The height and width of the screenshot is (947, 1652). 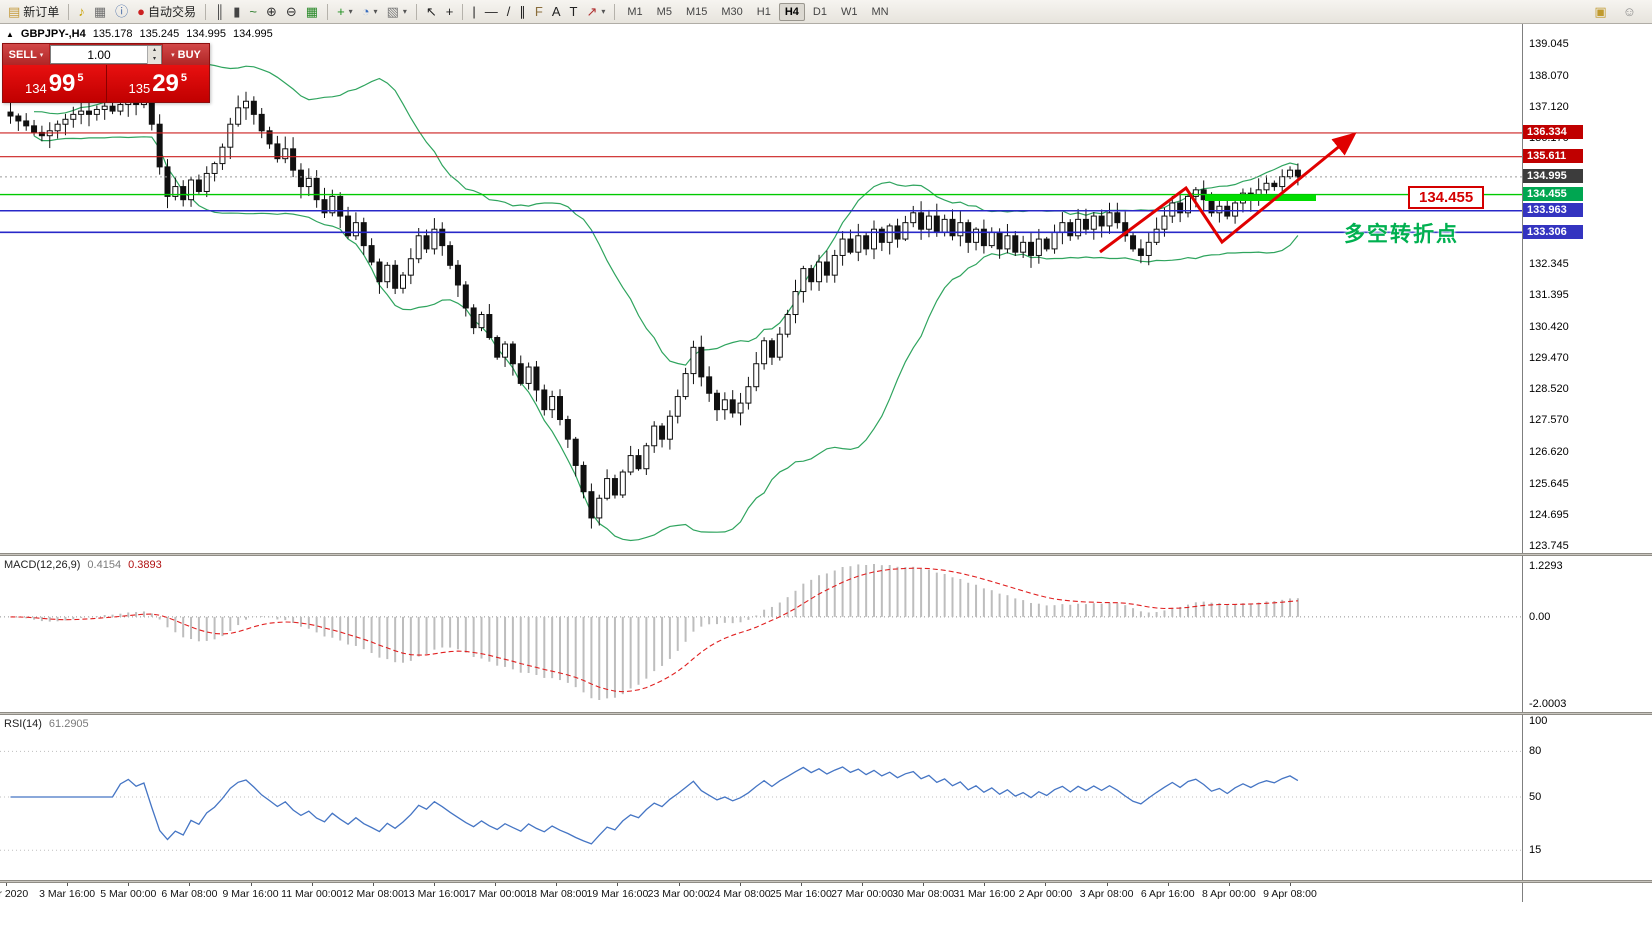 I want to click on auto-trading-button: ● 自动交易, so click(x=166, y=12).